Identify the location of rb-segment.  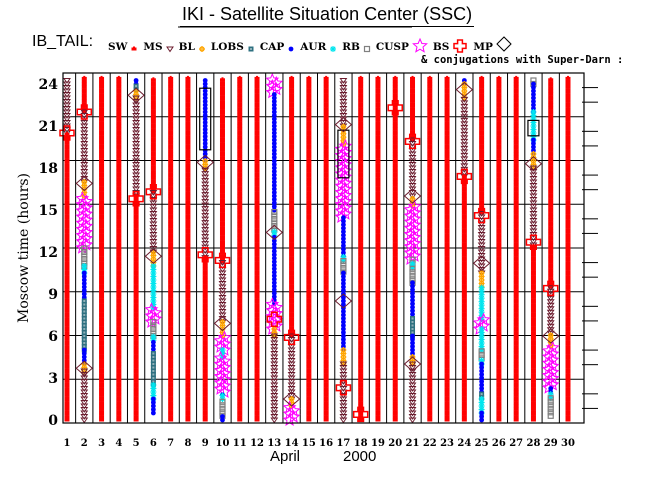
(222, 408).